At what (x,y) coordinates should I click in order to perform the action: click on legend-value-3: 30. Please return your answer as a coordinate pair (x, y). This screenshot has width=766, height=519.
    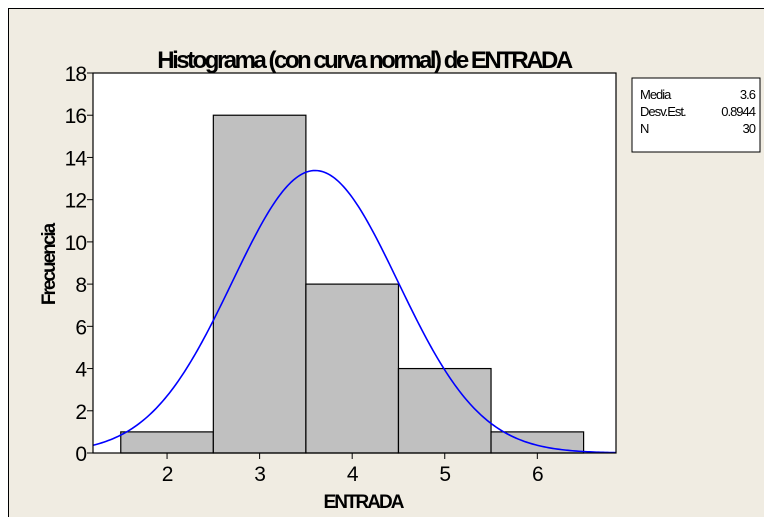
    Looking at the image, I should click on (749, 128).